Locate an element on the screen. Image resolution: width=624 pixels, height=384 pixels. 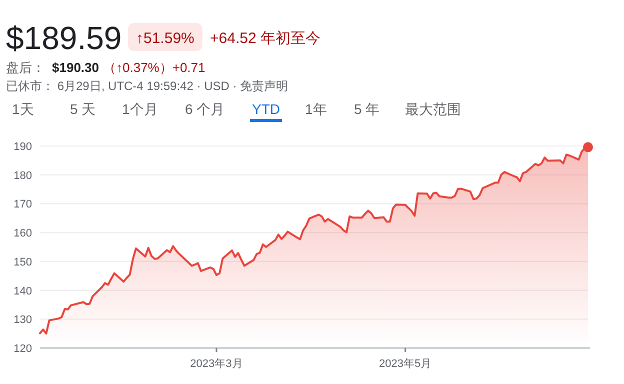
y-tick-label: 180 is located at coordinates (23, 176).